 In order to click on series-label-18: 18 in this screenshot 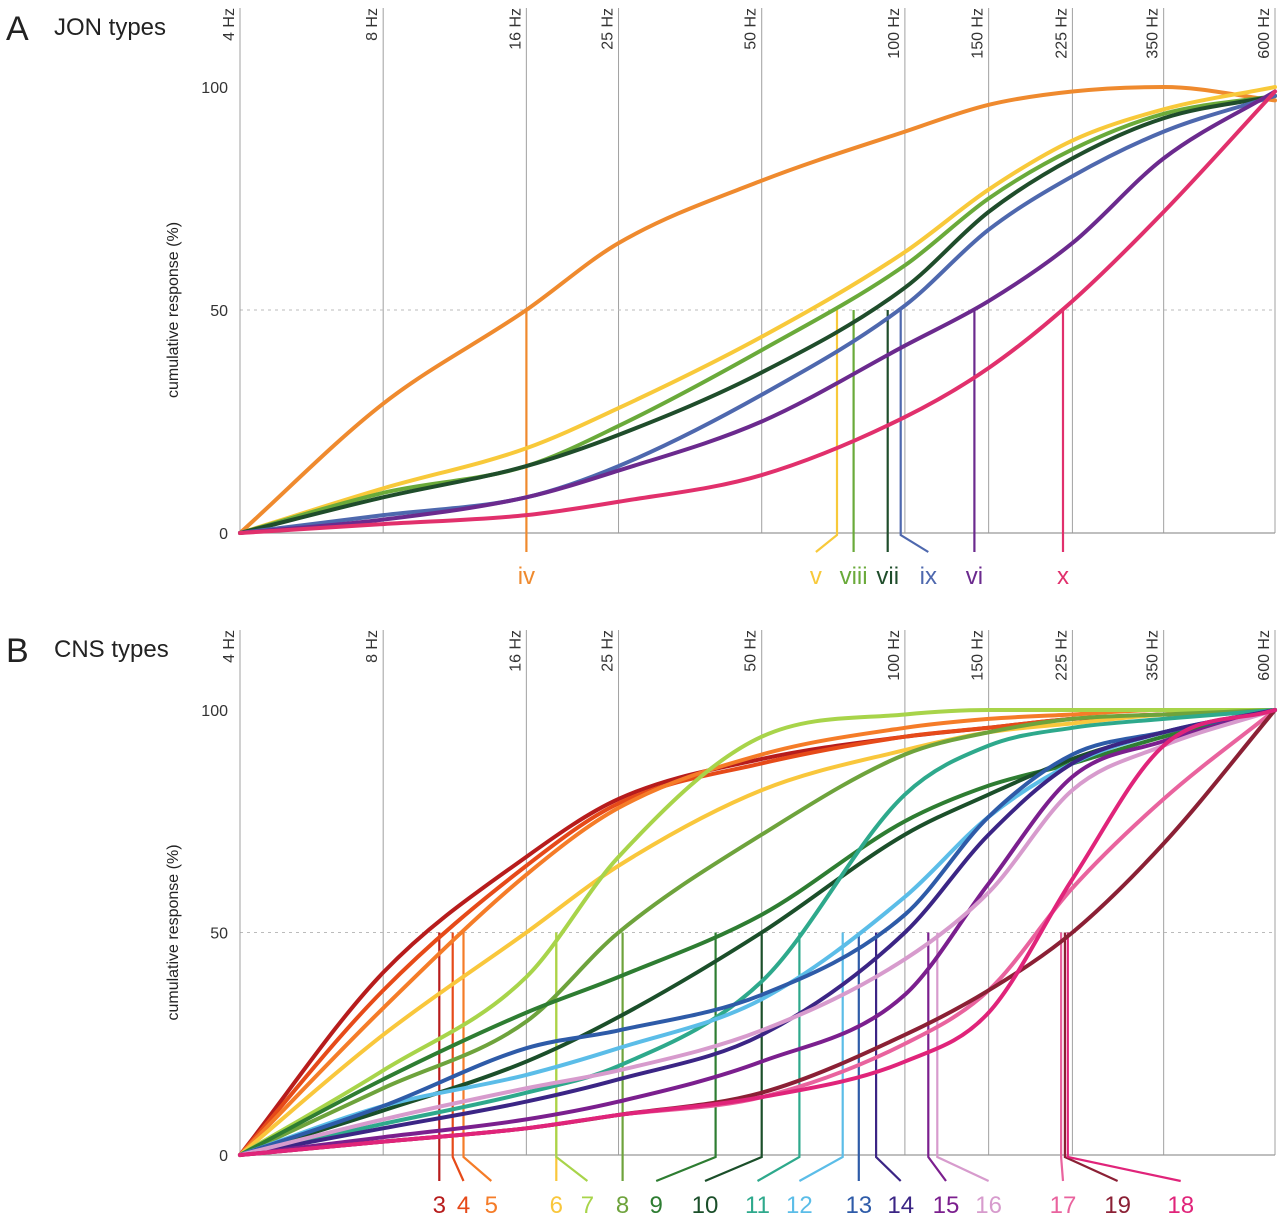, I will do `click(1180, 1205)`.